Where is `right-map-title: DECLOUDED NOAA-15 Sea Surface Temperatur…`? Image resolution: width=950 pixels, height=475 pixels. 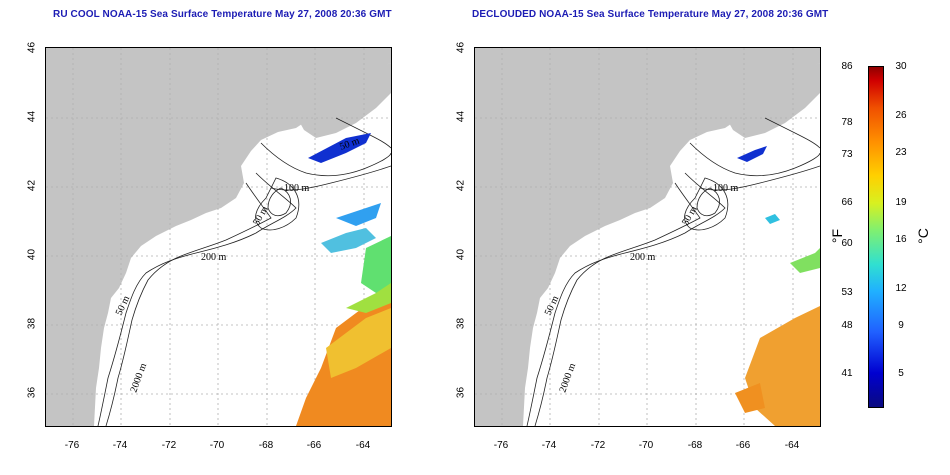 right-map-title: DECLOUDED NOAA-15 Sea Surface Temperatur… is located at coordinates (650, 14).